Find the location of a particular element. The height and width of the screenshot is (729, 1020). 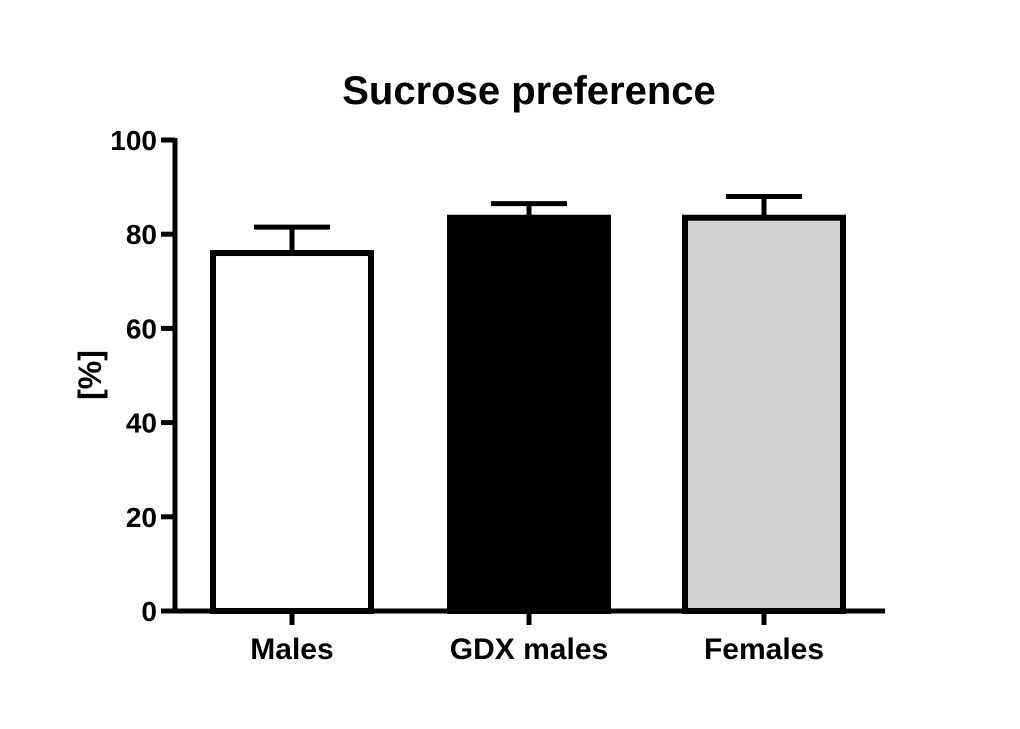

chart-title: Sucrose preference is located at coordinates (529, 91).